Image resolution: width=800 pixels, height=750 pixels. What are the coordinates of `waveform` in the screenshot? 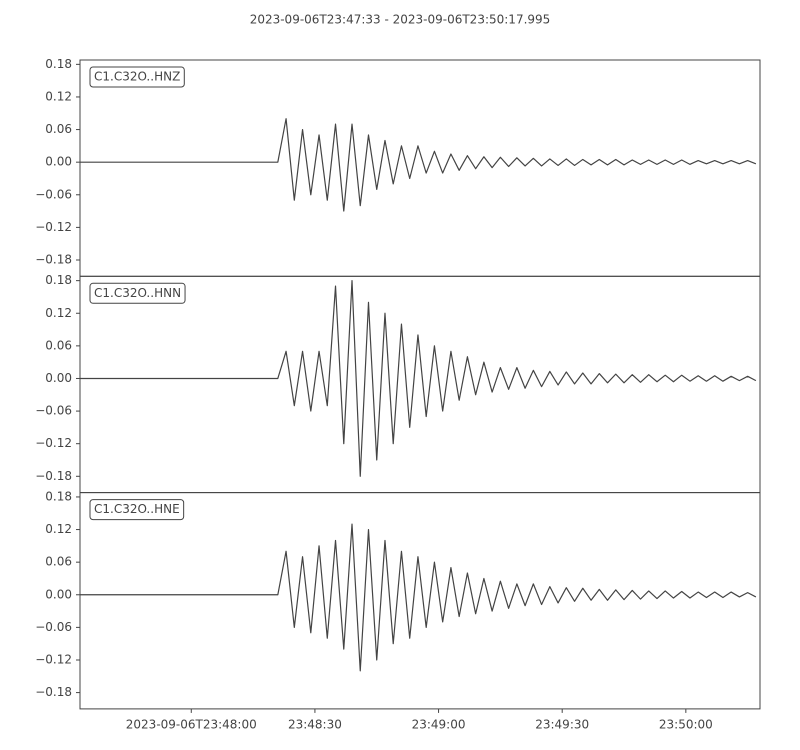 It's located at (418, 165).